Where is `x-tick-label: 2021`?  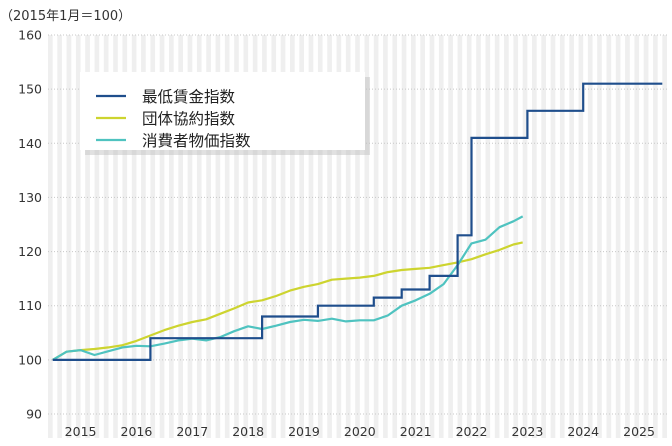 x-tick-label: 2021 is located at coordinates (416, 431).